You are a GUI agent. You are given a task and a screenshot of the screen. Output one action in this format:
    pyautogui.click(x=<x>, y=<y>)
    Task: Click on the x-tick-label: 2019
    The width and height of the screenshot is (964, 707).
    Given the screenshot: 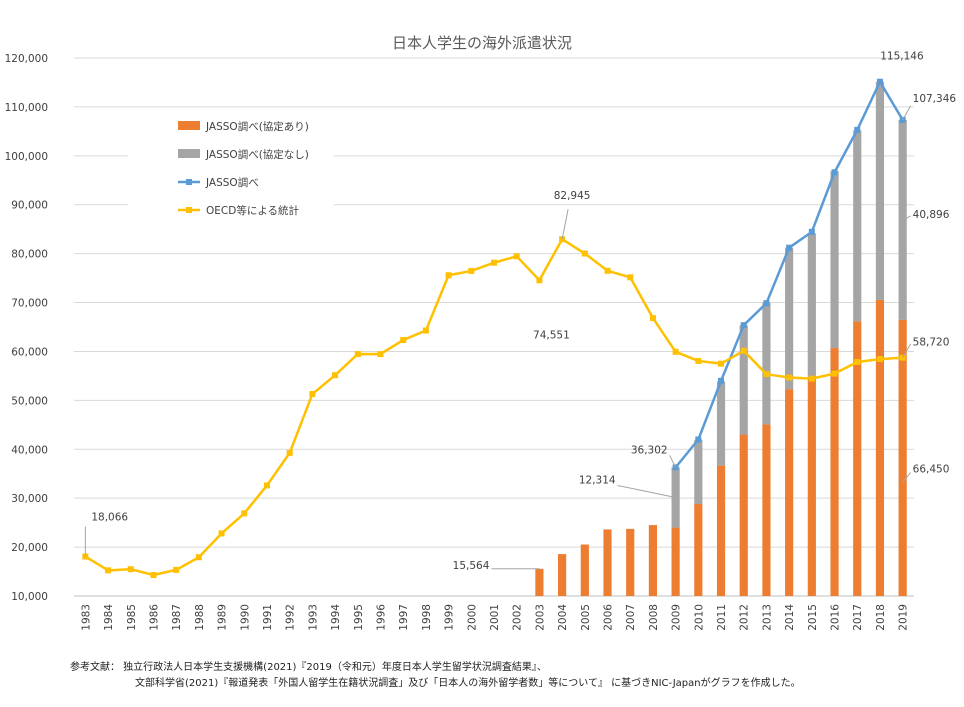 What is the action you would take?
    pyautogui.click(x=904, y=617)
    